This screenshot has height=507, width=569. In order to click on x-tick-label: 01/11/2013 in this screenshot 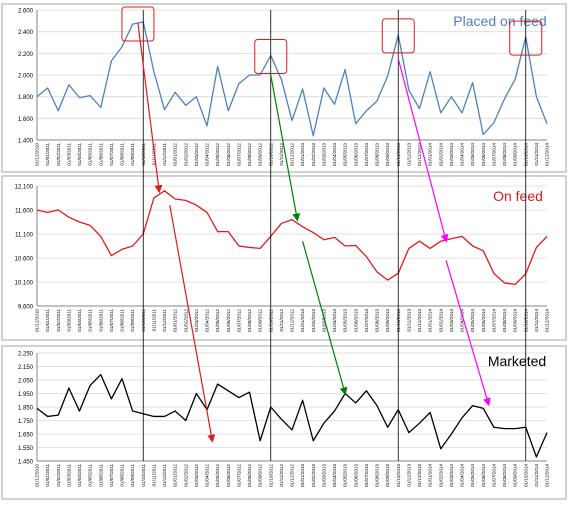, I will do `click(408, 320)`.